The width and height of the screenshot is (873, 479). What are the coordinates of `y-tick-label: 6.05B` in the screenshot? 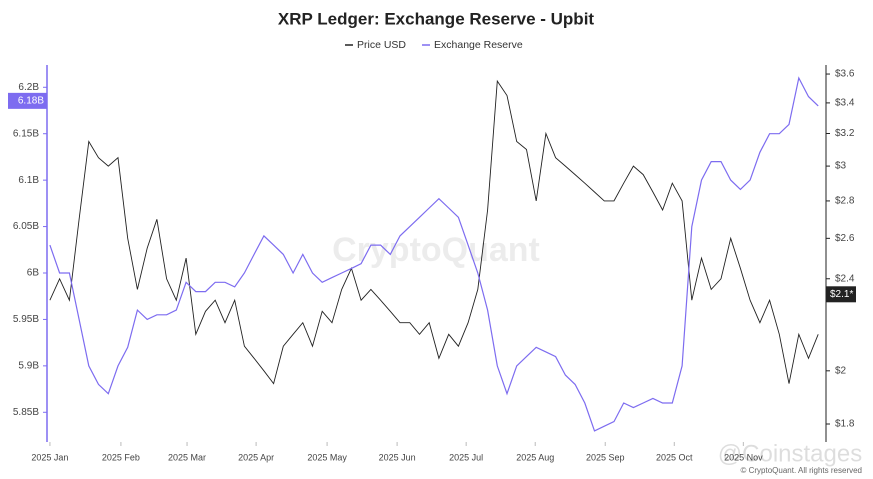 It's located at (26, 226).